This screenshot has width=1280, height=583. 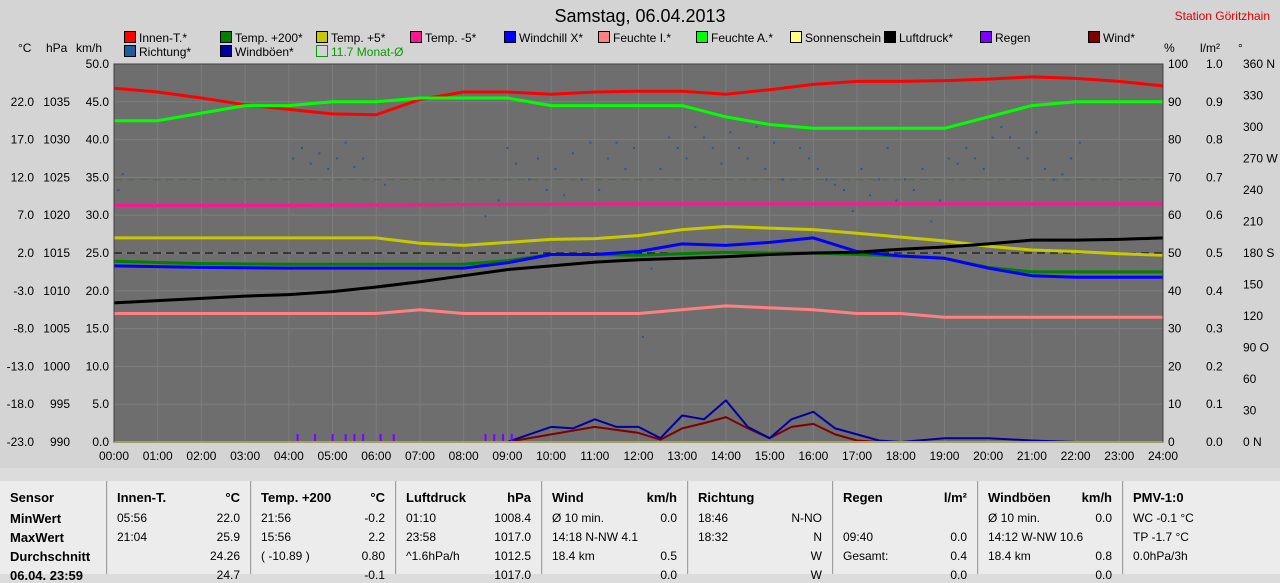 I want to click on table-cell-label: 14:12 W-NW 10.6, so click(x=1036, y=537).